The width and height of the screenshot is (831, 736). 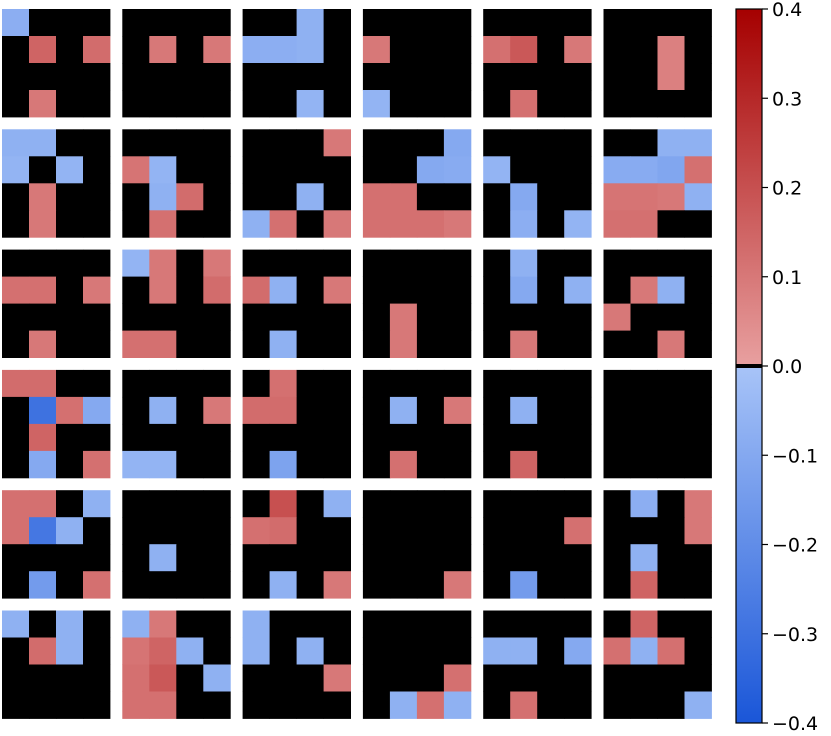 What do you see at coordinates (795, 724) in the screenshot?
I see `colorbar-tick-label: −0.4` at bounding box center [795, 724].